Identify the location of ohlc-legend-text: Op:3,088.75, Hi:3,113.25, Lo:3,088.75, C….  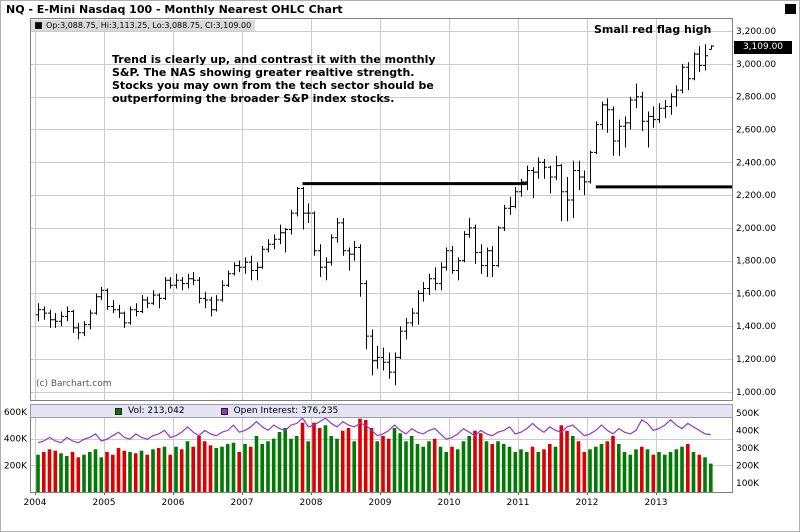
(149, 25).